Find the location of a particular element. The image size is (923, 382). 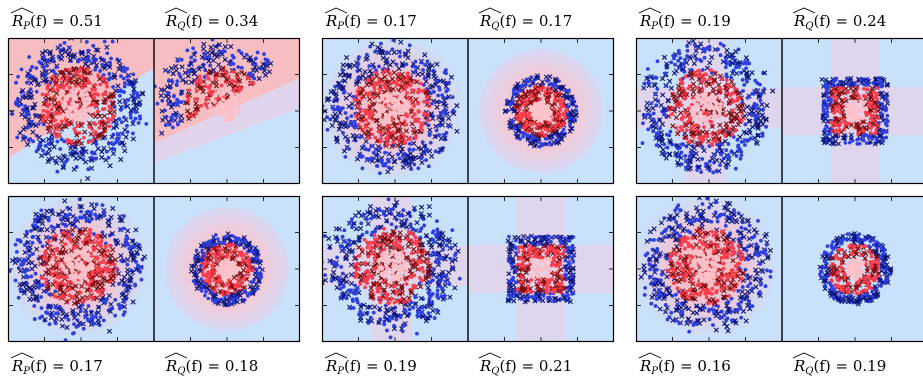

label-bottom-Q-0: RQ(f) = 0.18 is located at coordinates (211, 367).